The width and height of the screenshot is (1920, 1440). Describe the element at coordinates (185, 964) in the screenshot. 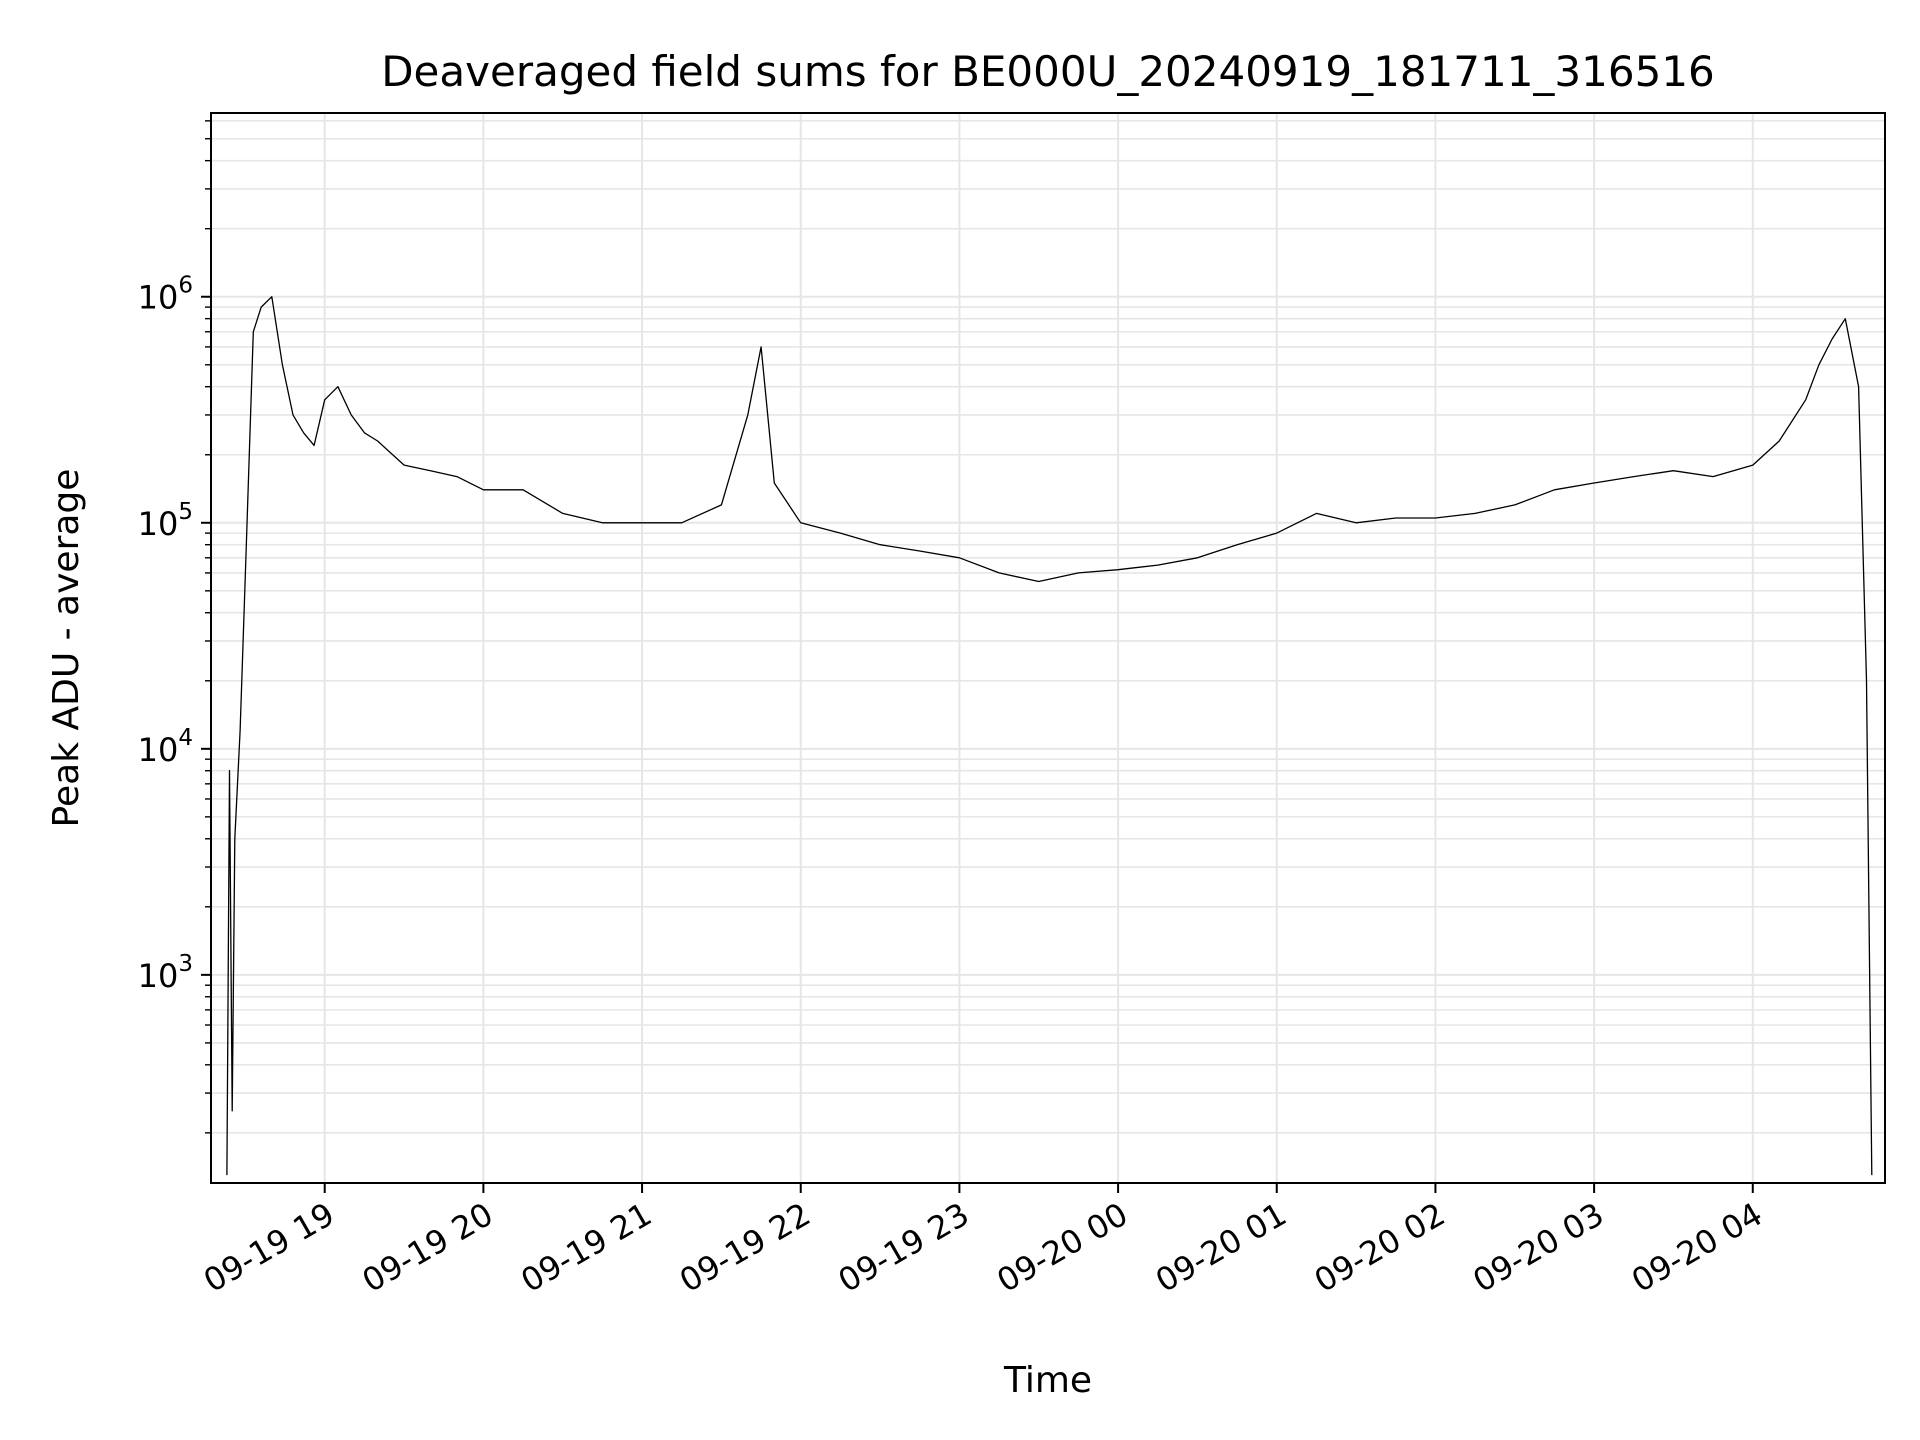

I see `y-tick-exponent: 3` at that location.